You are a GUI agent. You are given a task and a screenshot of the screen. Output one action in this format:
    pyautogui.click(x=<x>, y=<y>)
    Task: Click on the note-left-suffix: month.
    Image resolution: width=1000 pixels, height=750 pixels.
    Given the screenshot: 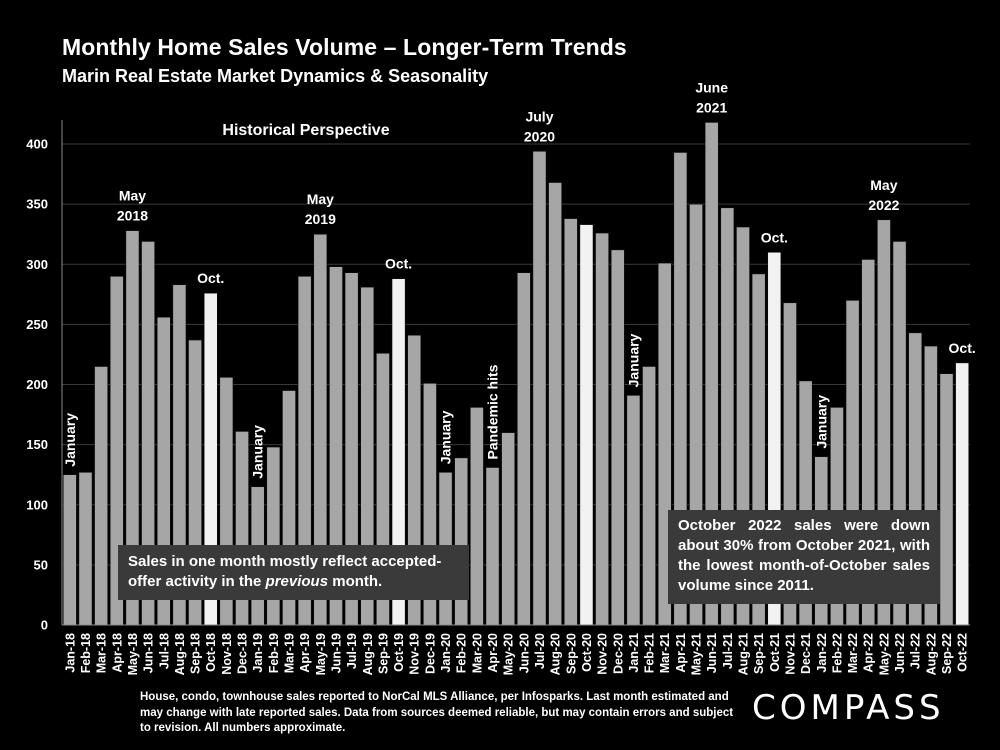 What is the action you would take?
    pyautogui.click(x=355, y=581)
    